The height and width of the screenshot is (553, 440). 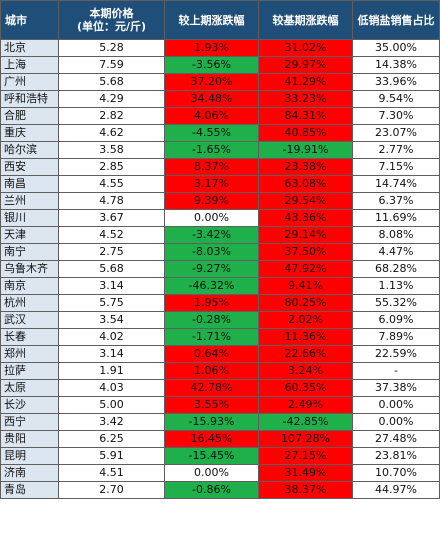 I want to click on cell-mom: -4.55%, so click(x=211, y=133).